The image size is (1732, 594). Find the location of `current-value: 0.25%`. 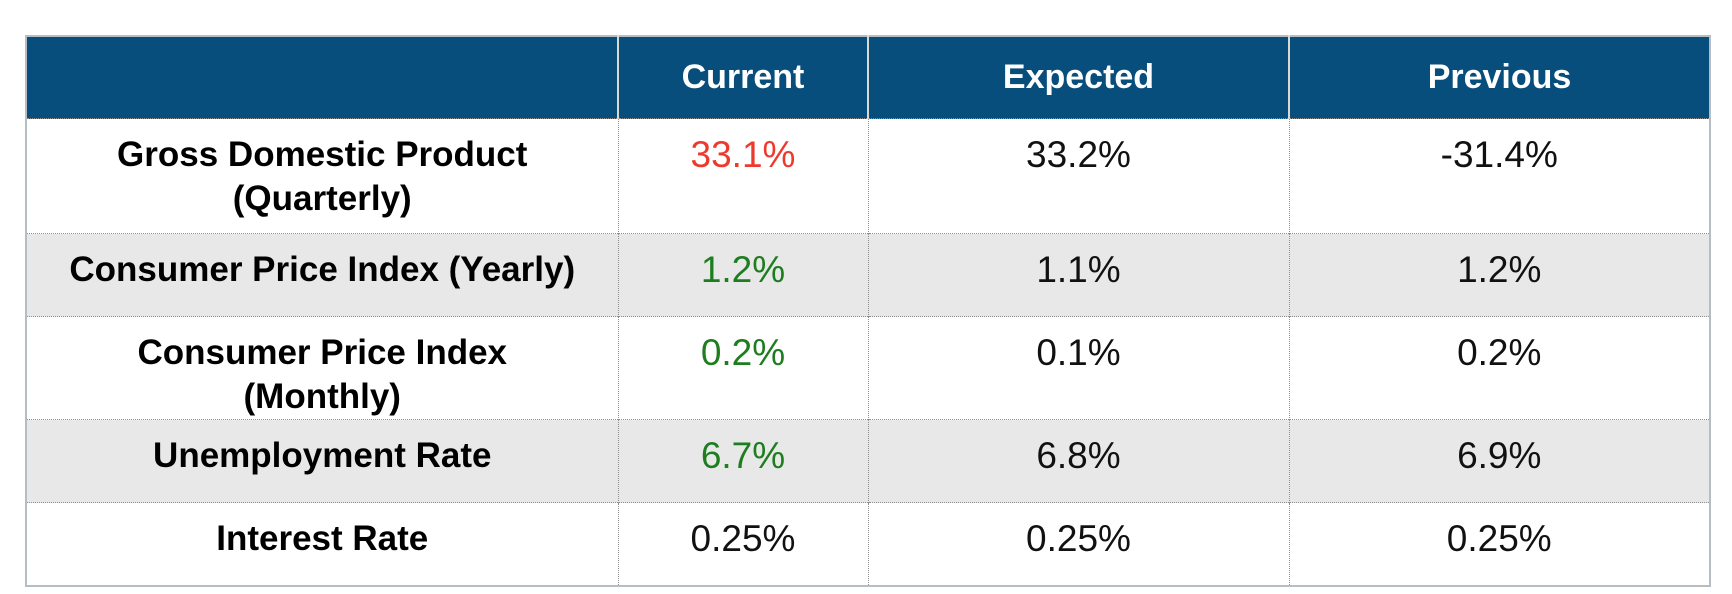

current-value: 0.25% is located at coordinates (743, 544).